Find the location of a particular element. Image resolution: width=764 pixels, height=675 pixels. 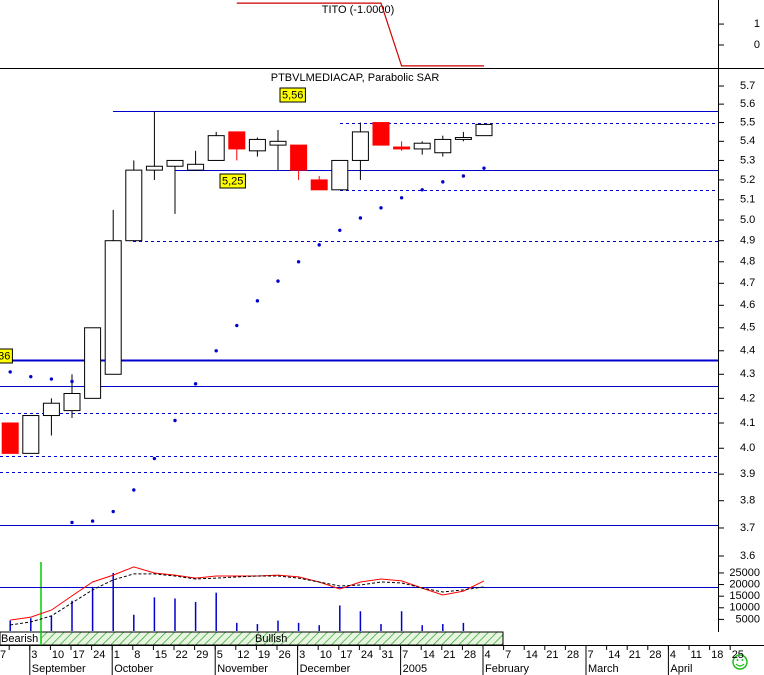

date-tick-label: 3 is located at coordinates (34, 655).